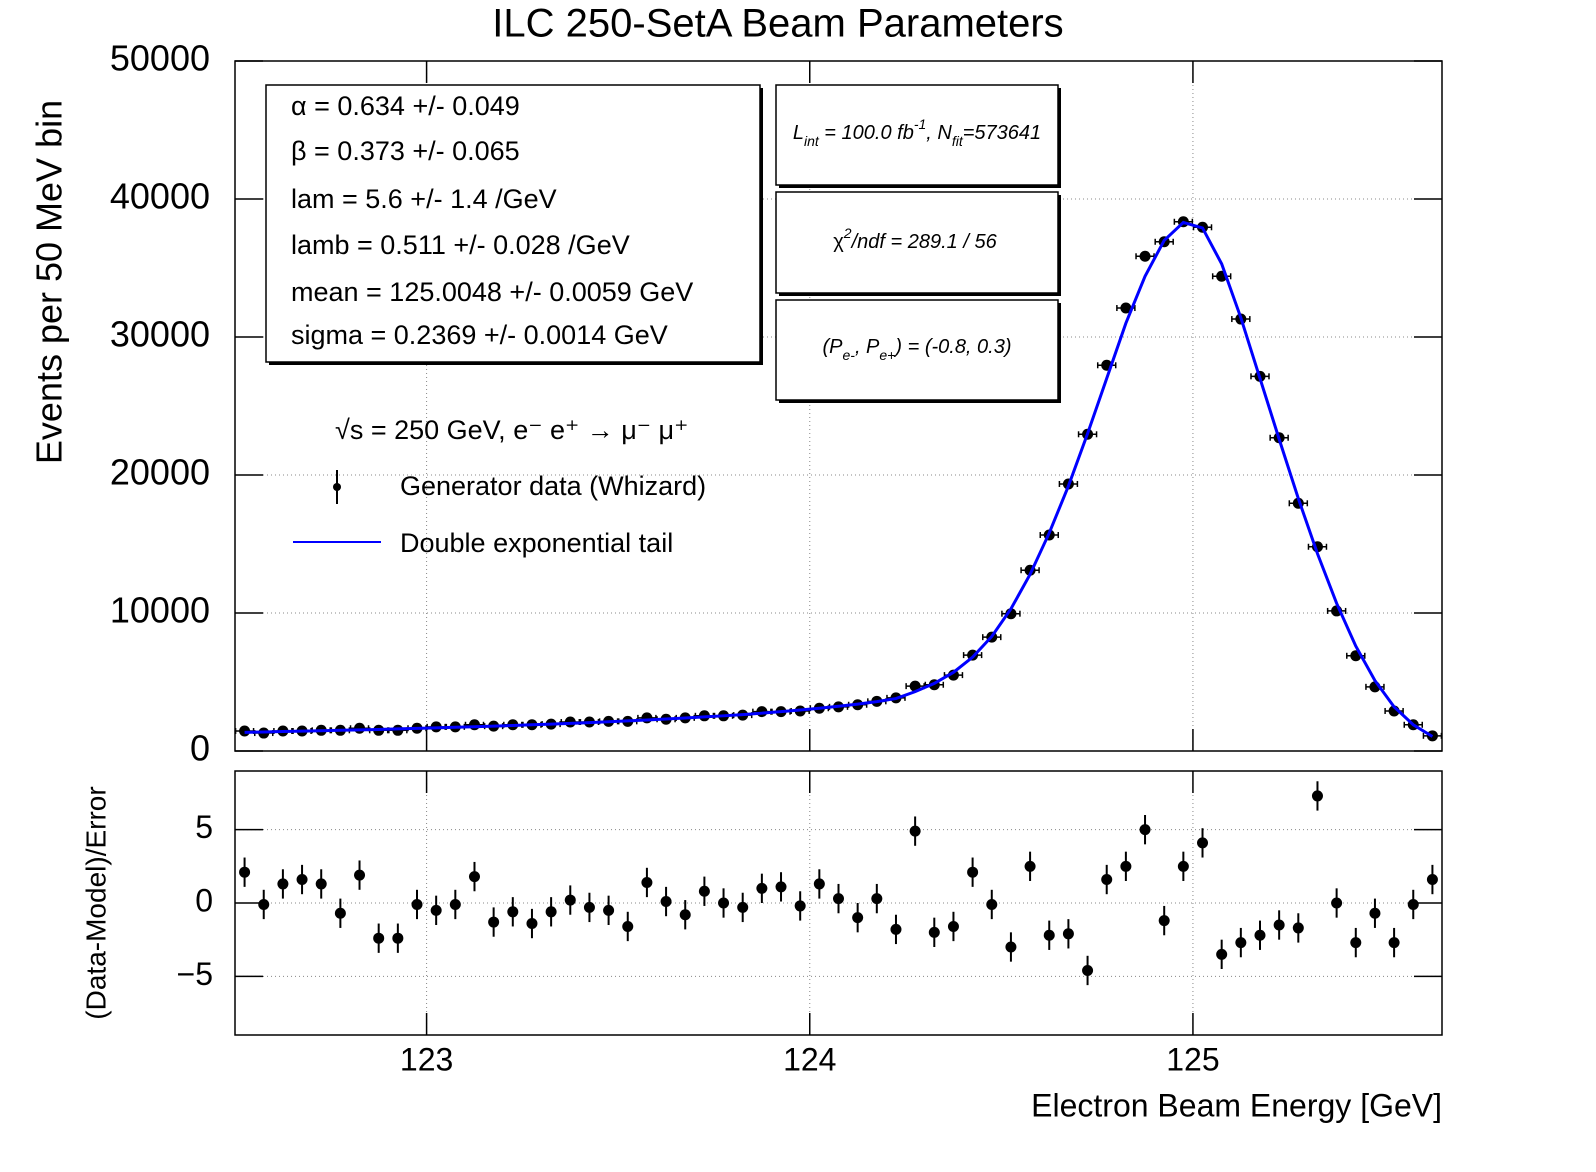  What do you see at coordinates (160, 610) in the screenshot?
I see `y-tick-label: 10000` at bounding box center [160, 610].